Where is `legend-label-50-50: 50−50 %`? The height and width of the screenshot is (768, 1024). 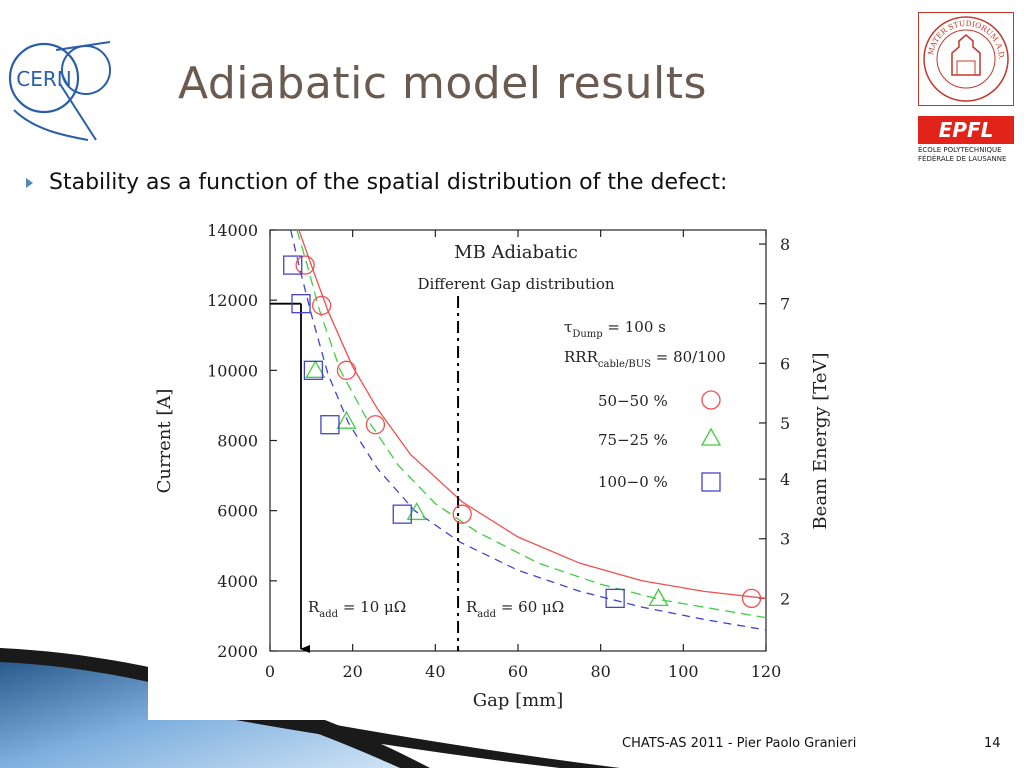
legend-label-50-50: 50−50 % is located at coordinates (633, 401).